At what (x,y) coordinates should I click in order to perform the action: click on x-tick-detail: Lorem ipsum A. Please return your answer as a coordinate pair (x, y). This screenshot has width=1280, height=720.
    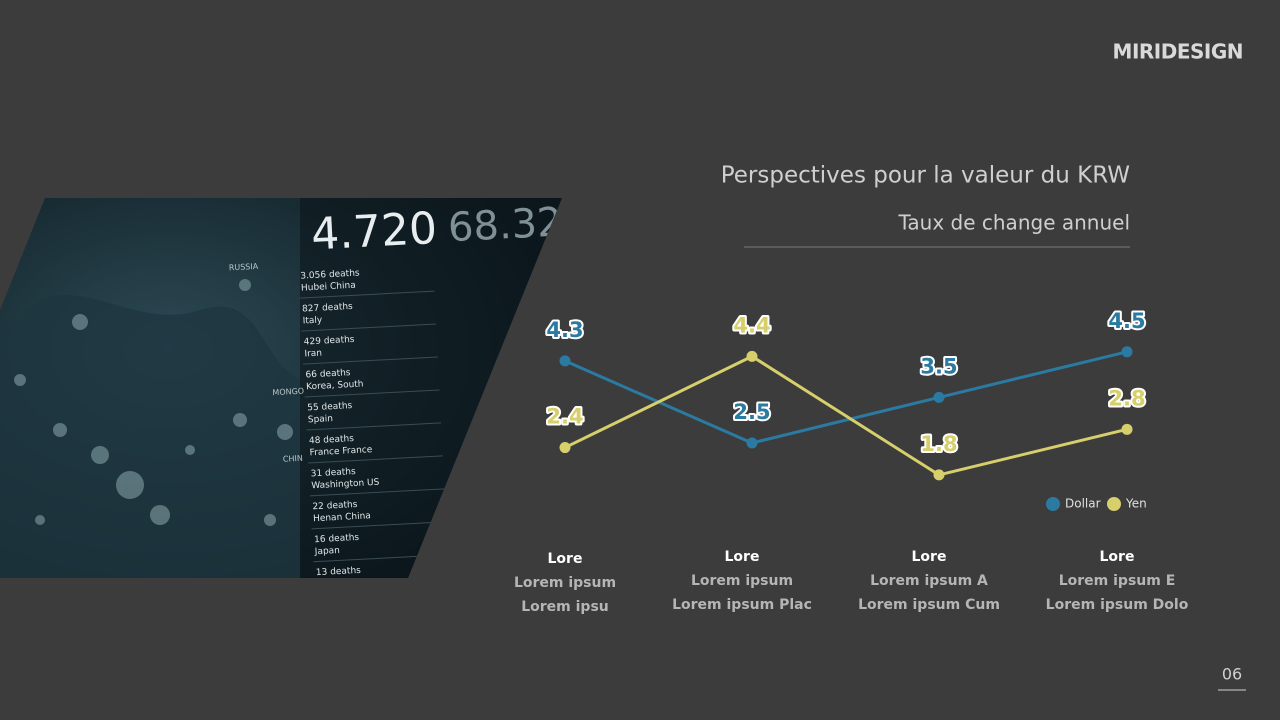
    Looking at the image, I should click on (929, 581).